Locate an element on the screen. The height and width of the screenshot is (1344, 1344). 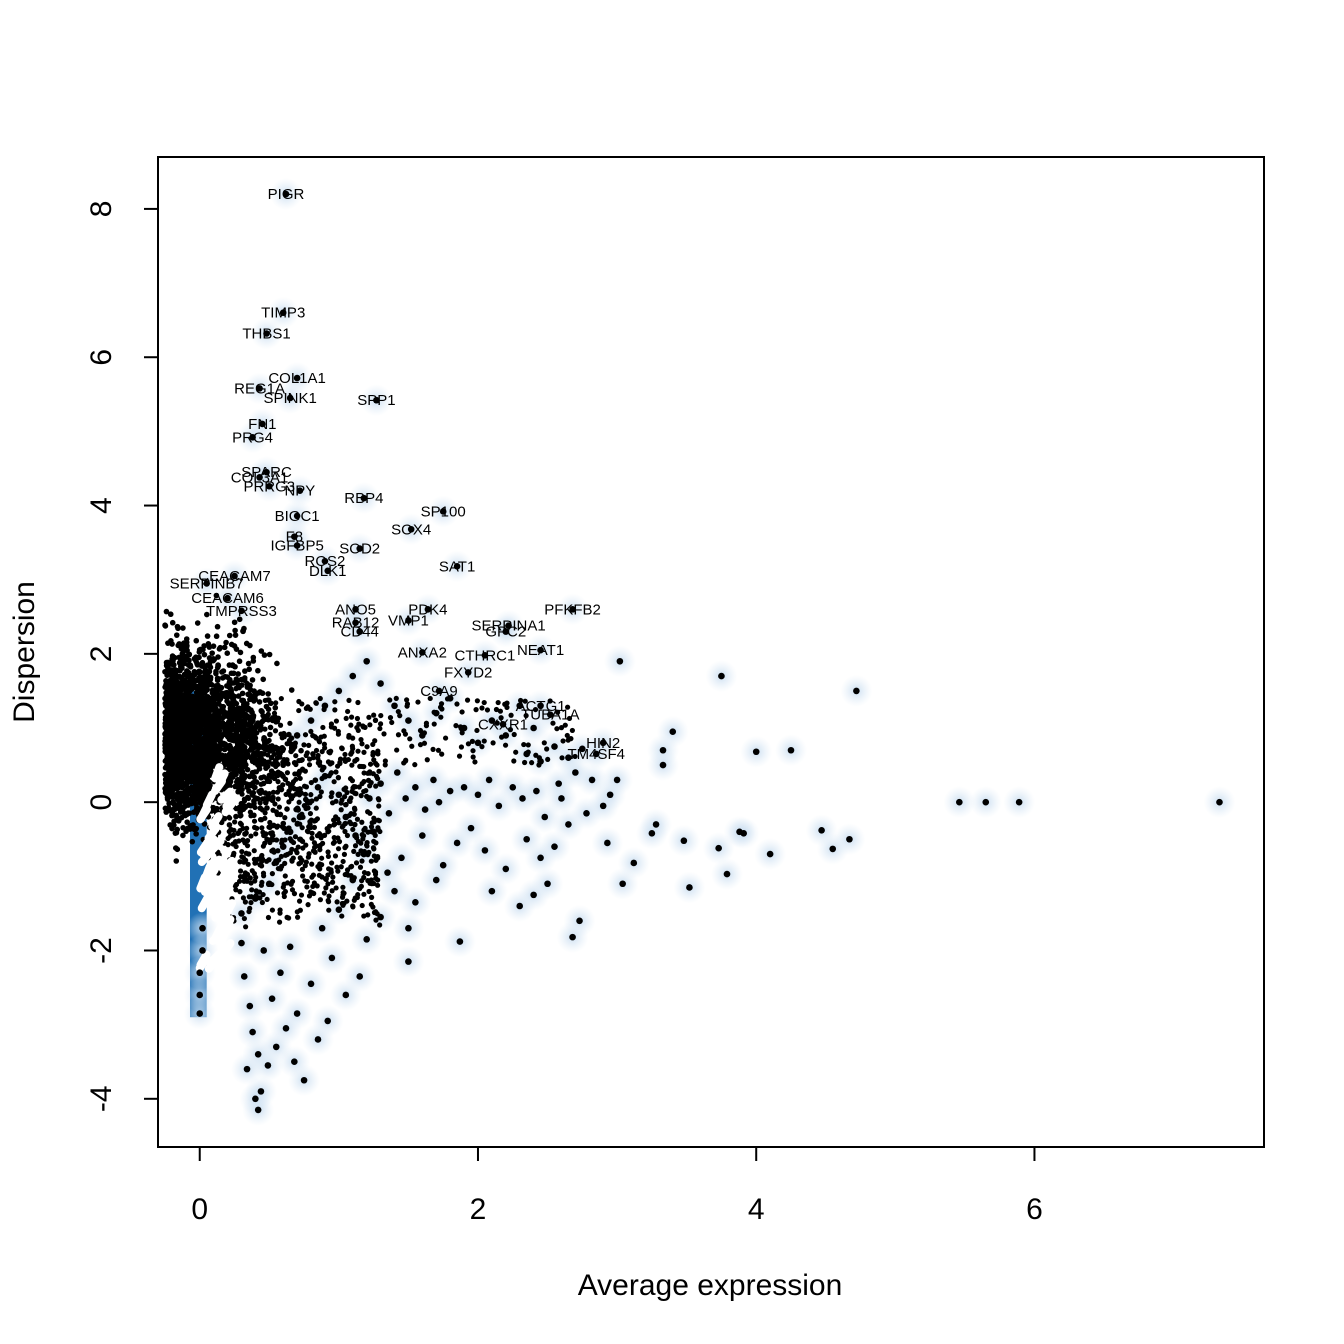
gene-point-ros2 is located at coordinates (325, 561).